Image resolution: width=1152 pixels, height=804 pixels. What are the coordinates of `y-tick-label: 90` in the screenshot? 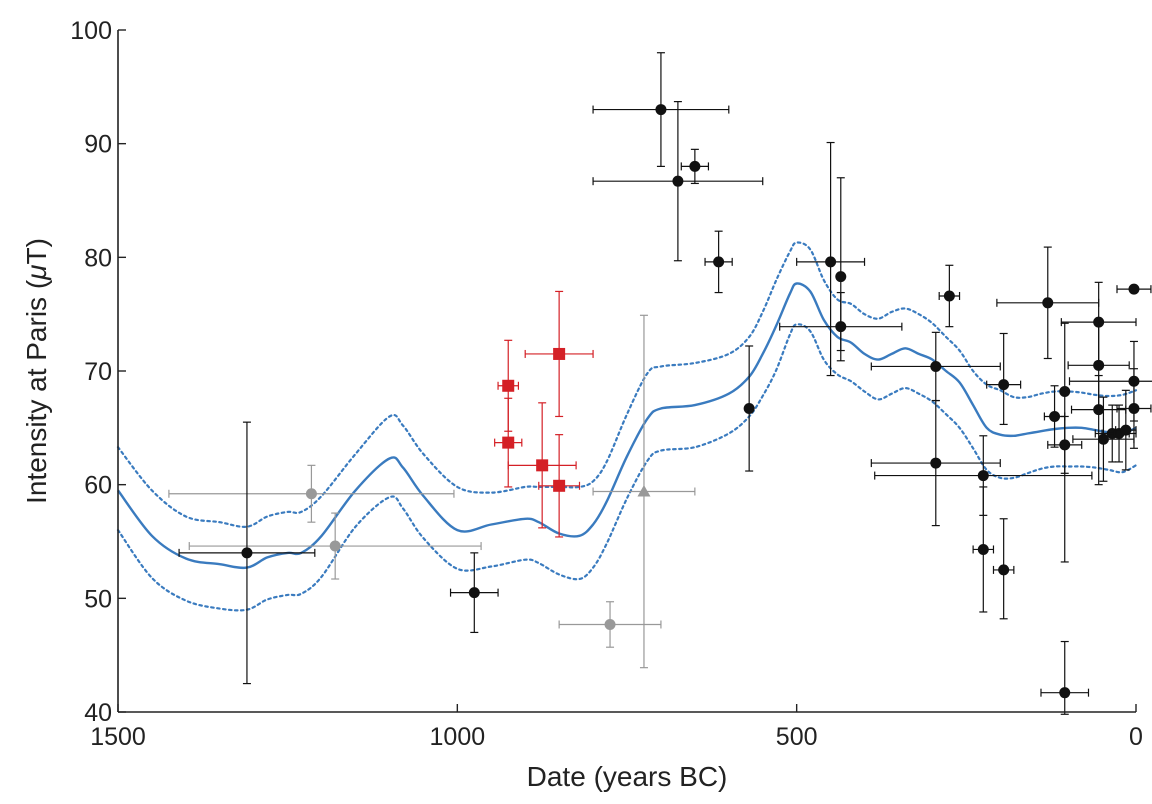 It's located at (98, 145).